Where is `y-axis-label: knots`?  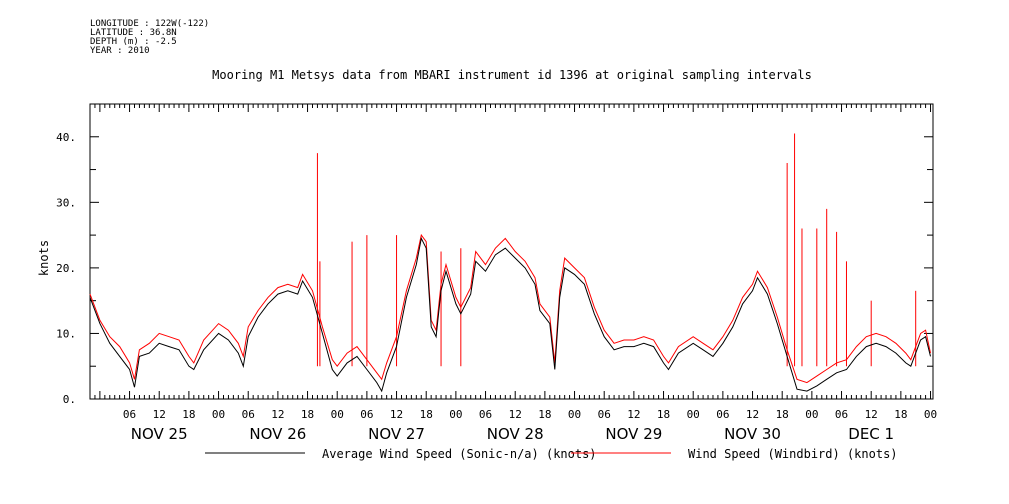 y-axis-label: knots is located at coordinates (44, 258).